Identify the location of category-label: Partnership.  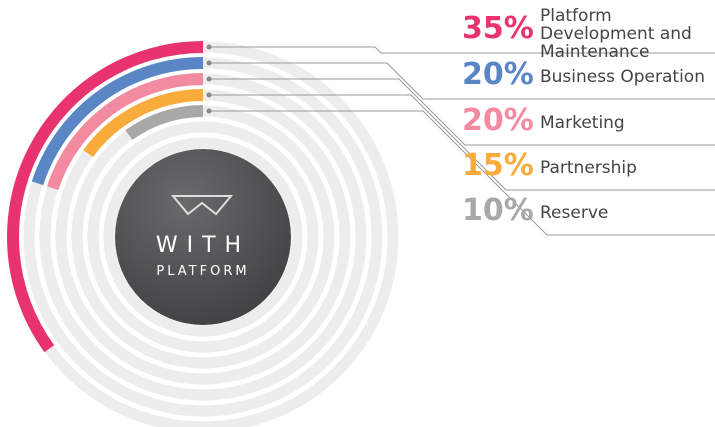
(588, 168).